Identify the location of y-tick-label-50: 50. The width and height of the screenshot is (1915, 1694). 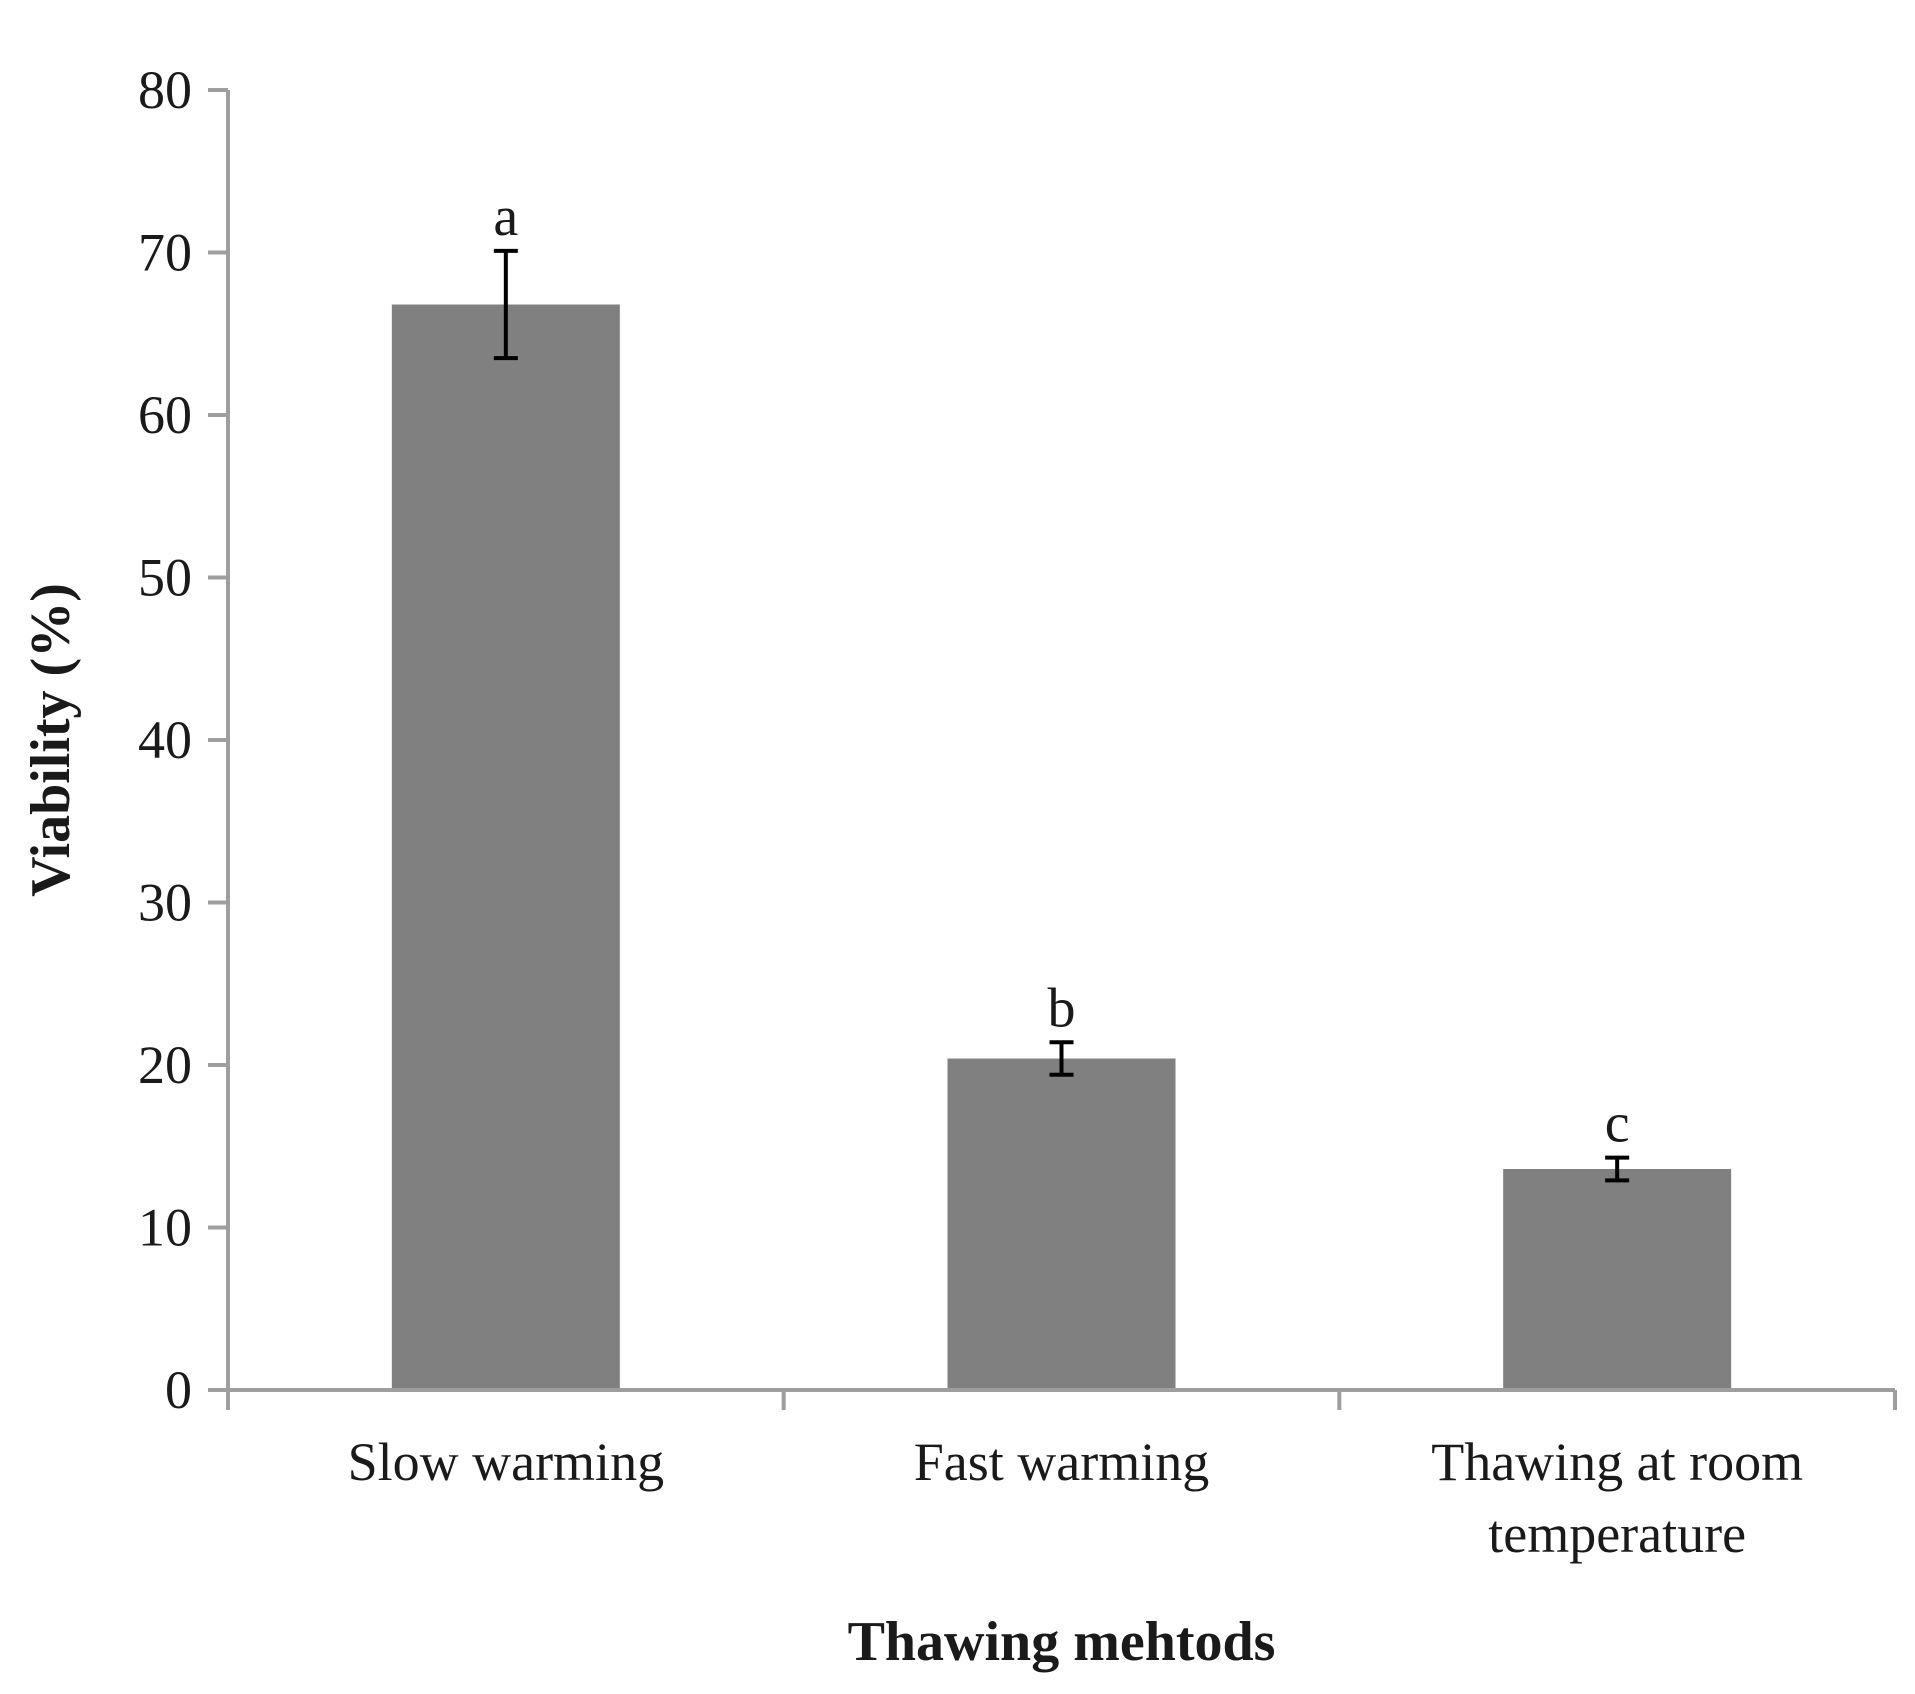
(165, 578).